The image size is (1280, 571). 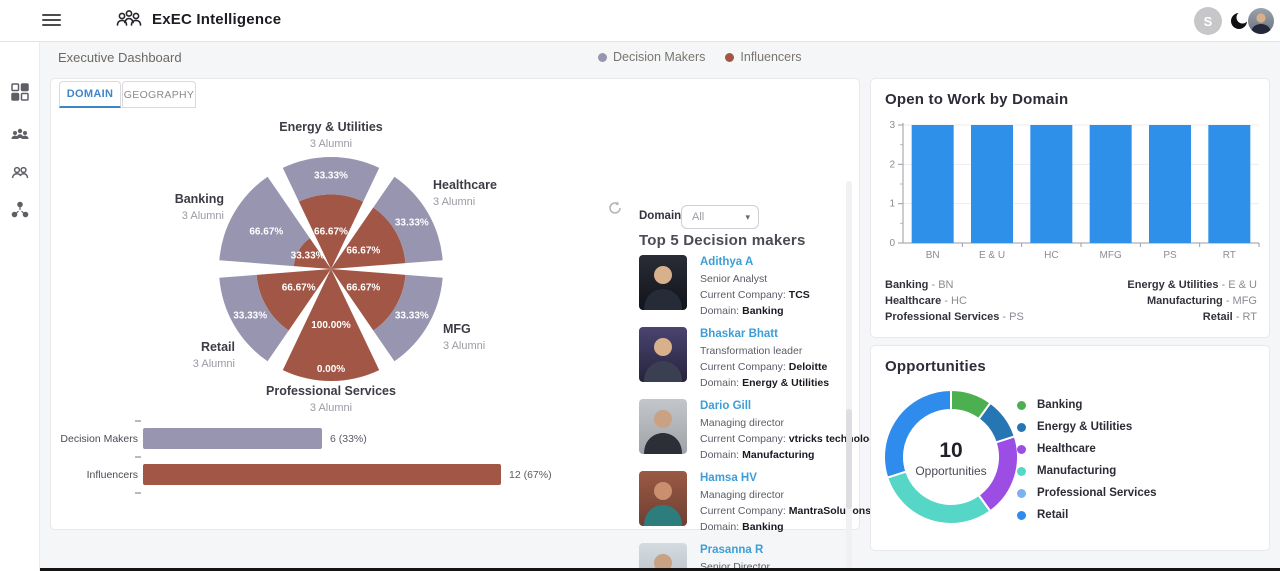 I want to click on retail-dot, so click(x=1021, y=515).